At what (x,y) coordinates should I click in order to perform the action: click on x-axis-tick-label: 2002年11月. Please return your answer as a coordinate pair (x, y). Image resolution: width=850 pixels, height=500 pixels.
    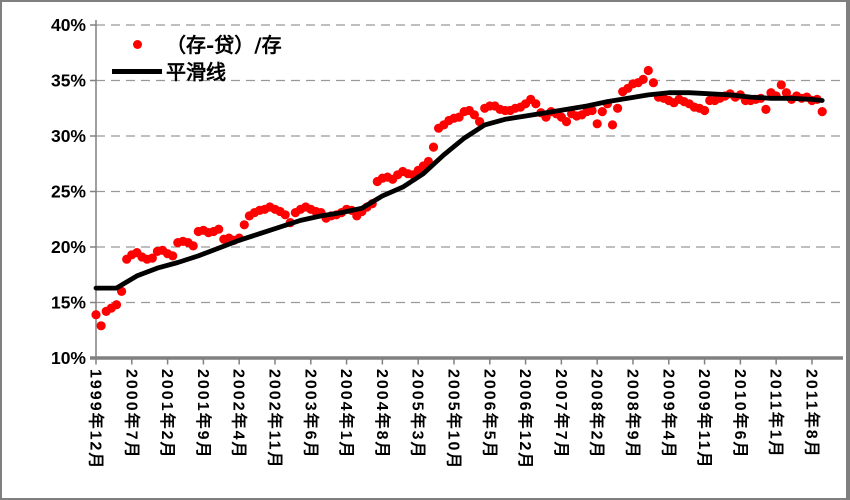
    Looking at the image, I should click on (274, 419).